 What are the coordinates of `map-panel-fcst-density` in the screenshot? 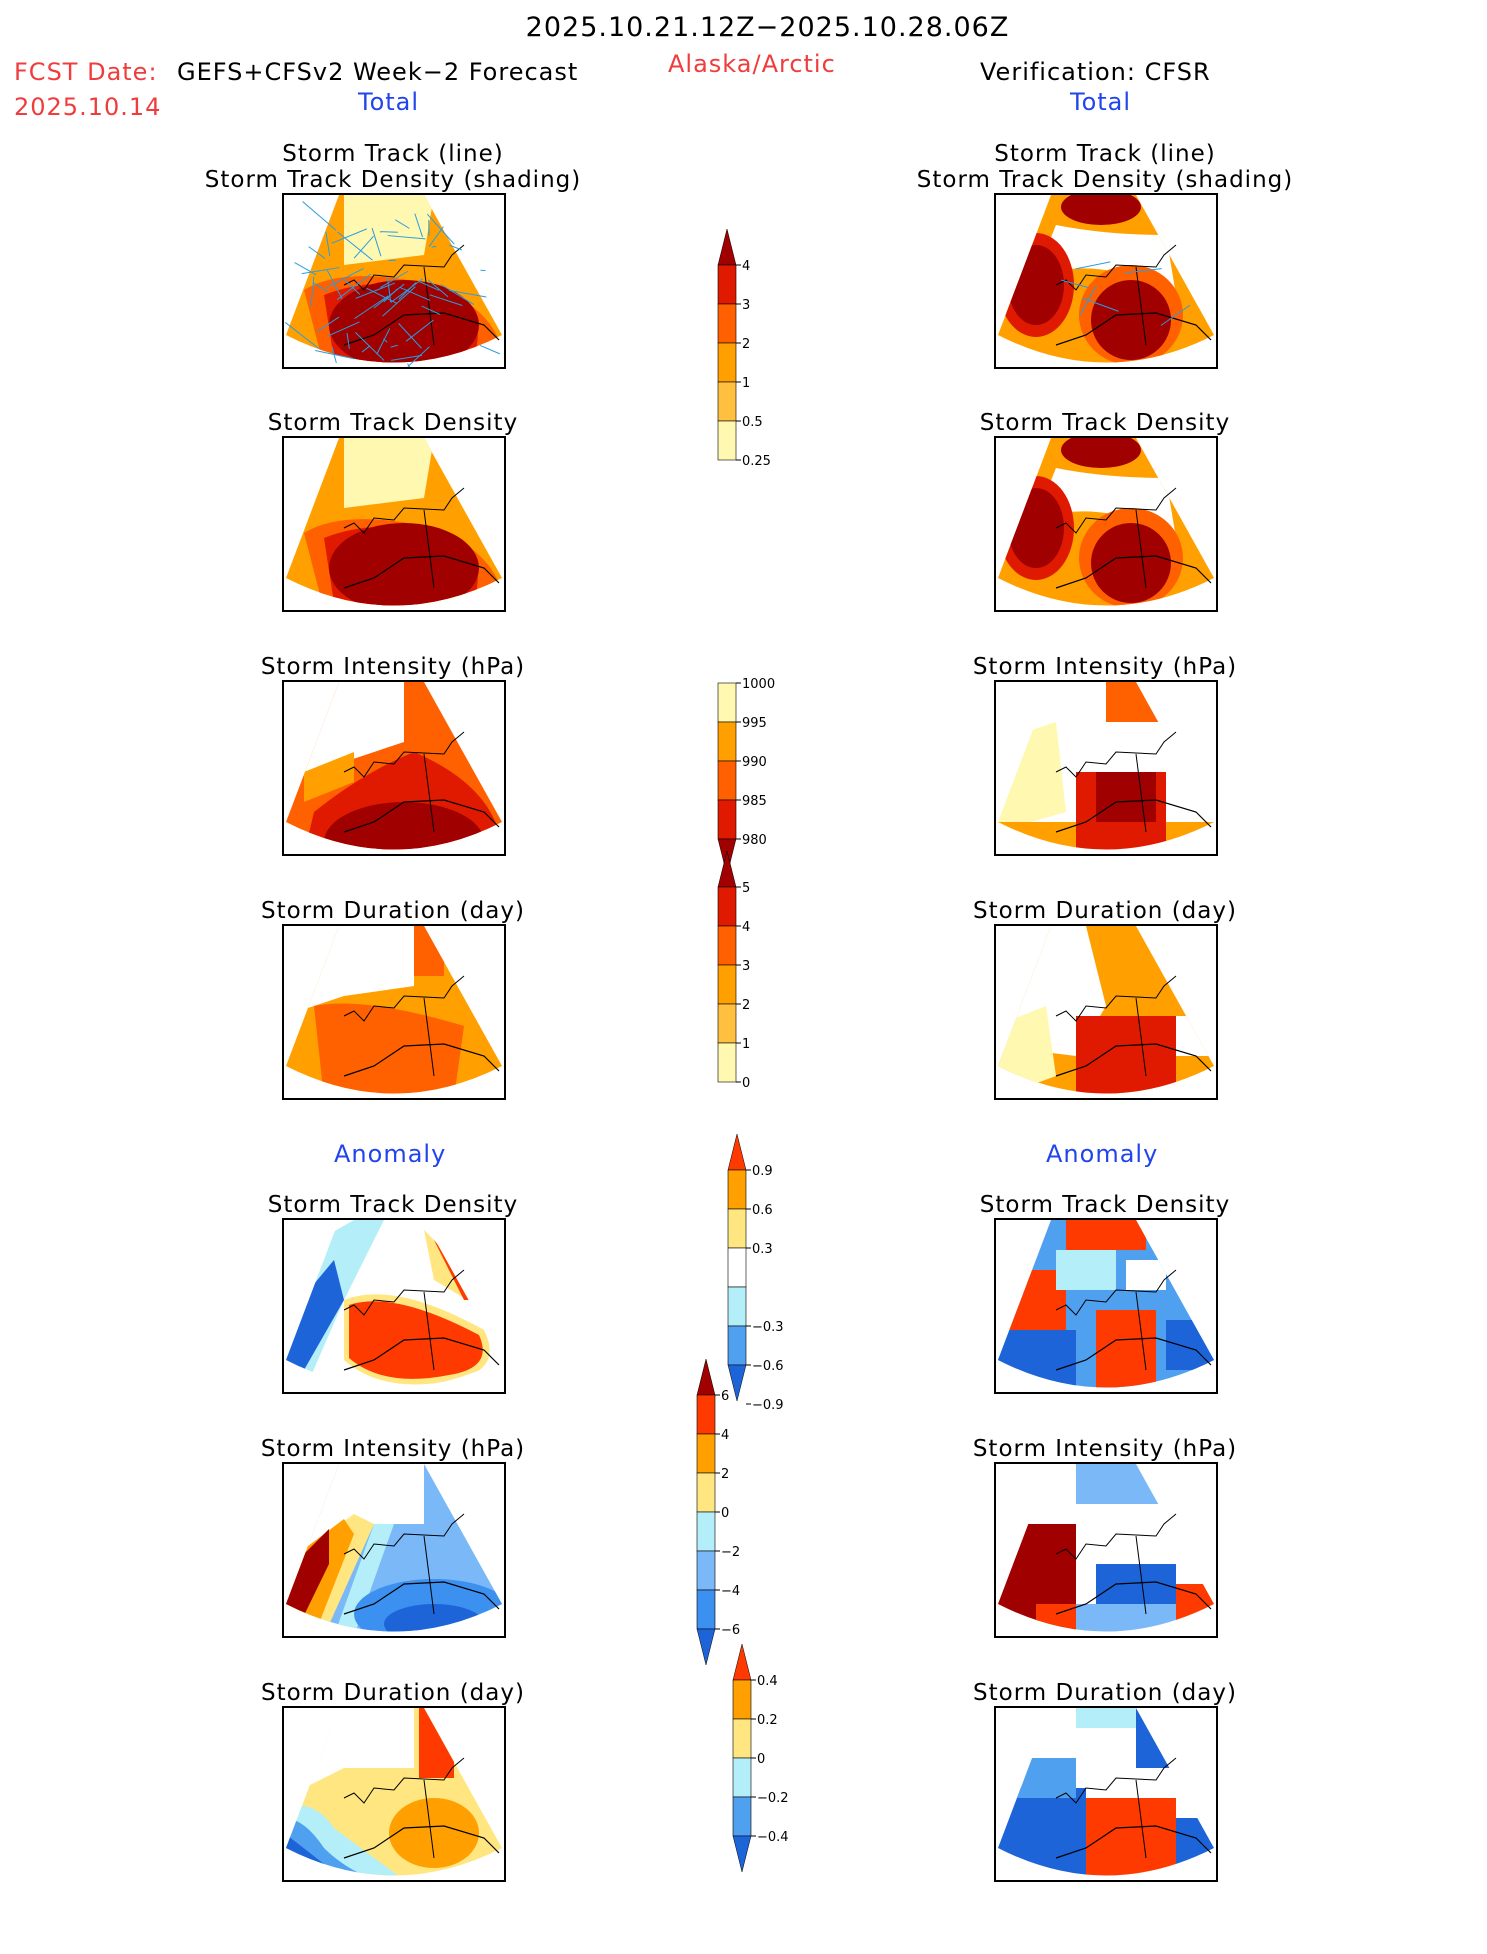 It's located at (394, 524).